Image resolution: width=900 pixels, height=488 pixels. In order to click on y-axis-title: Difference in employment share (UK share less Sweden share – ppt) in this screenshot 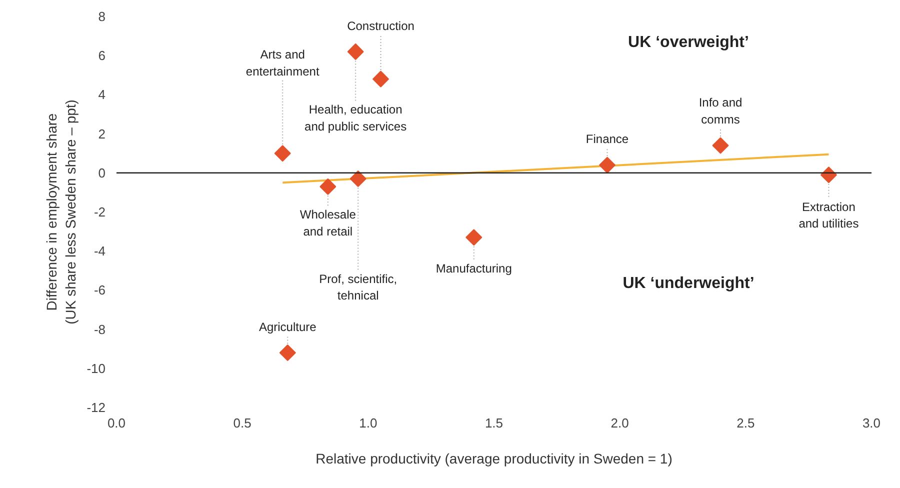, I will do `click(61, 212)`.